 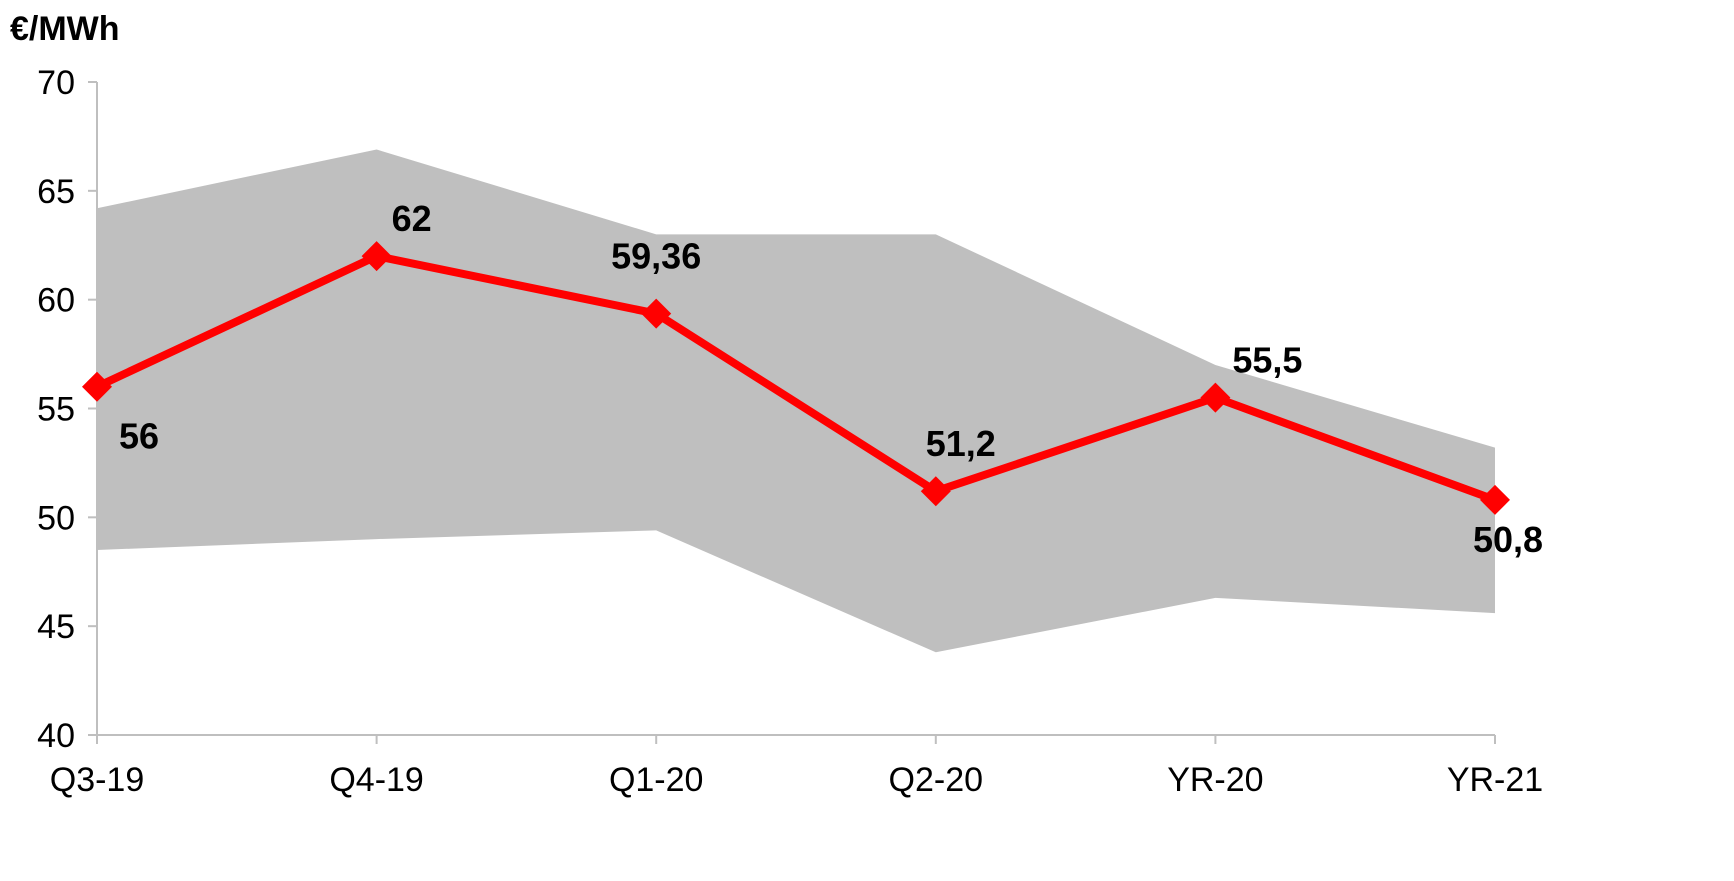 What do you see at coordinates (65, 29) in the screenshot?
I see `y-unit-label: €/MWh` at bounding box center [65, 29].